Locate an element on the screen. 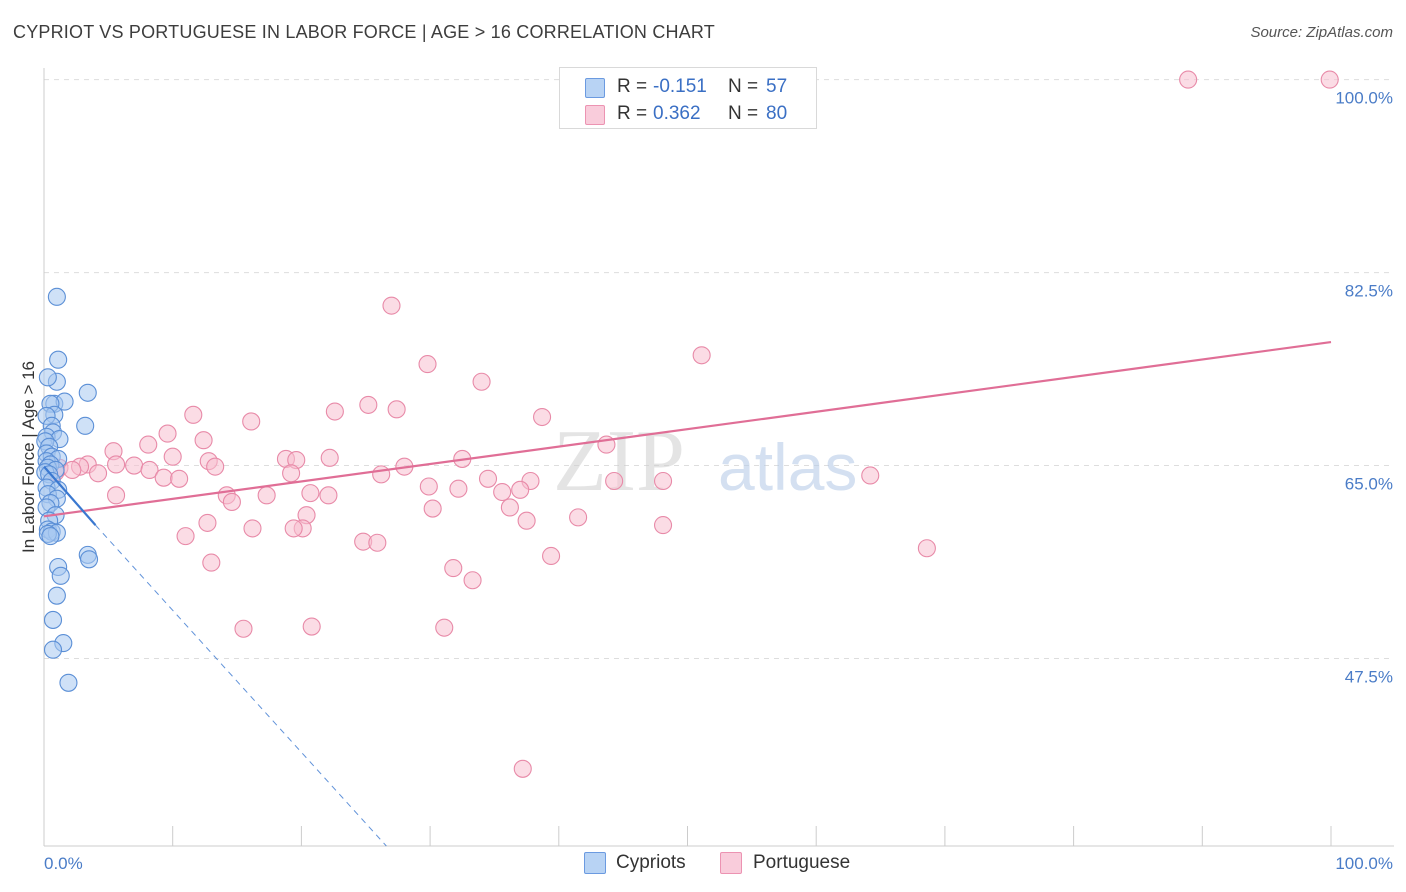  bottom-legend-swatch-portuguese is located at coordinates (731, 863).